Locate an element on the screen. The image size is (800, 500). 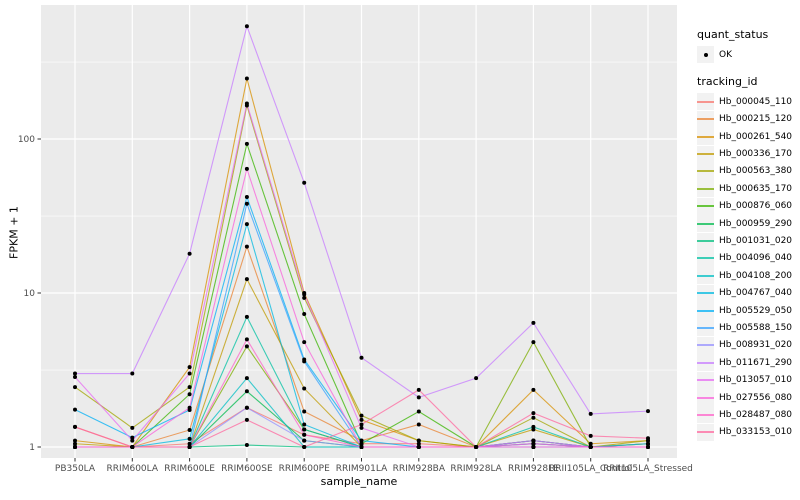
x-tick-label: RRIM600SE is located at coordinates (247, 469).